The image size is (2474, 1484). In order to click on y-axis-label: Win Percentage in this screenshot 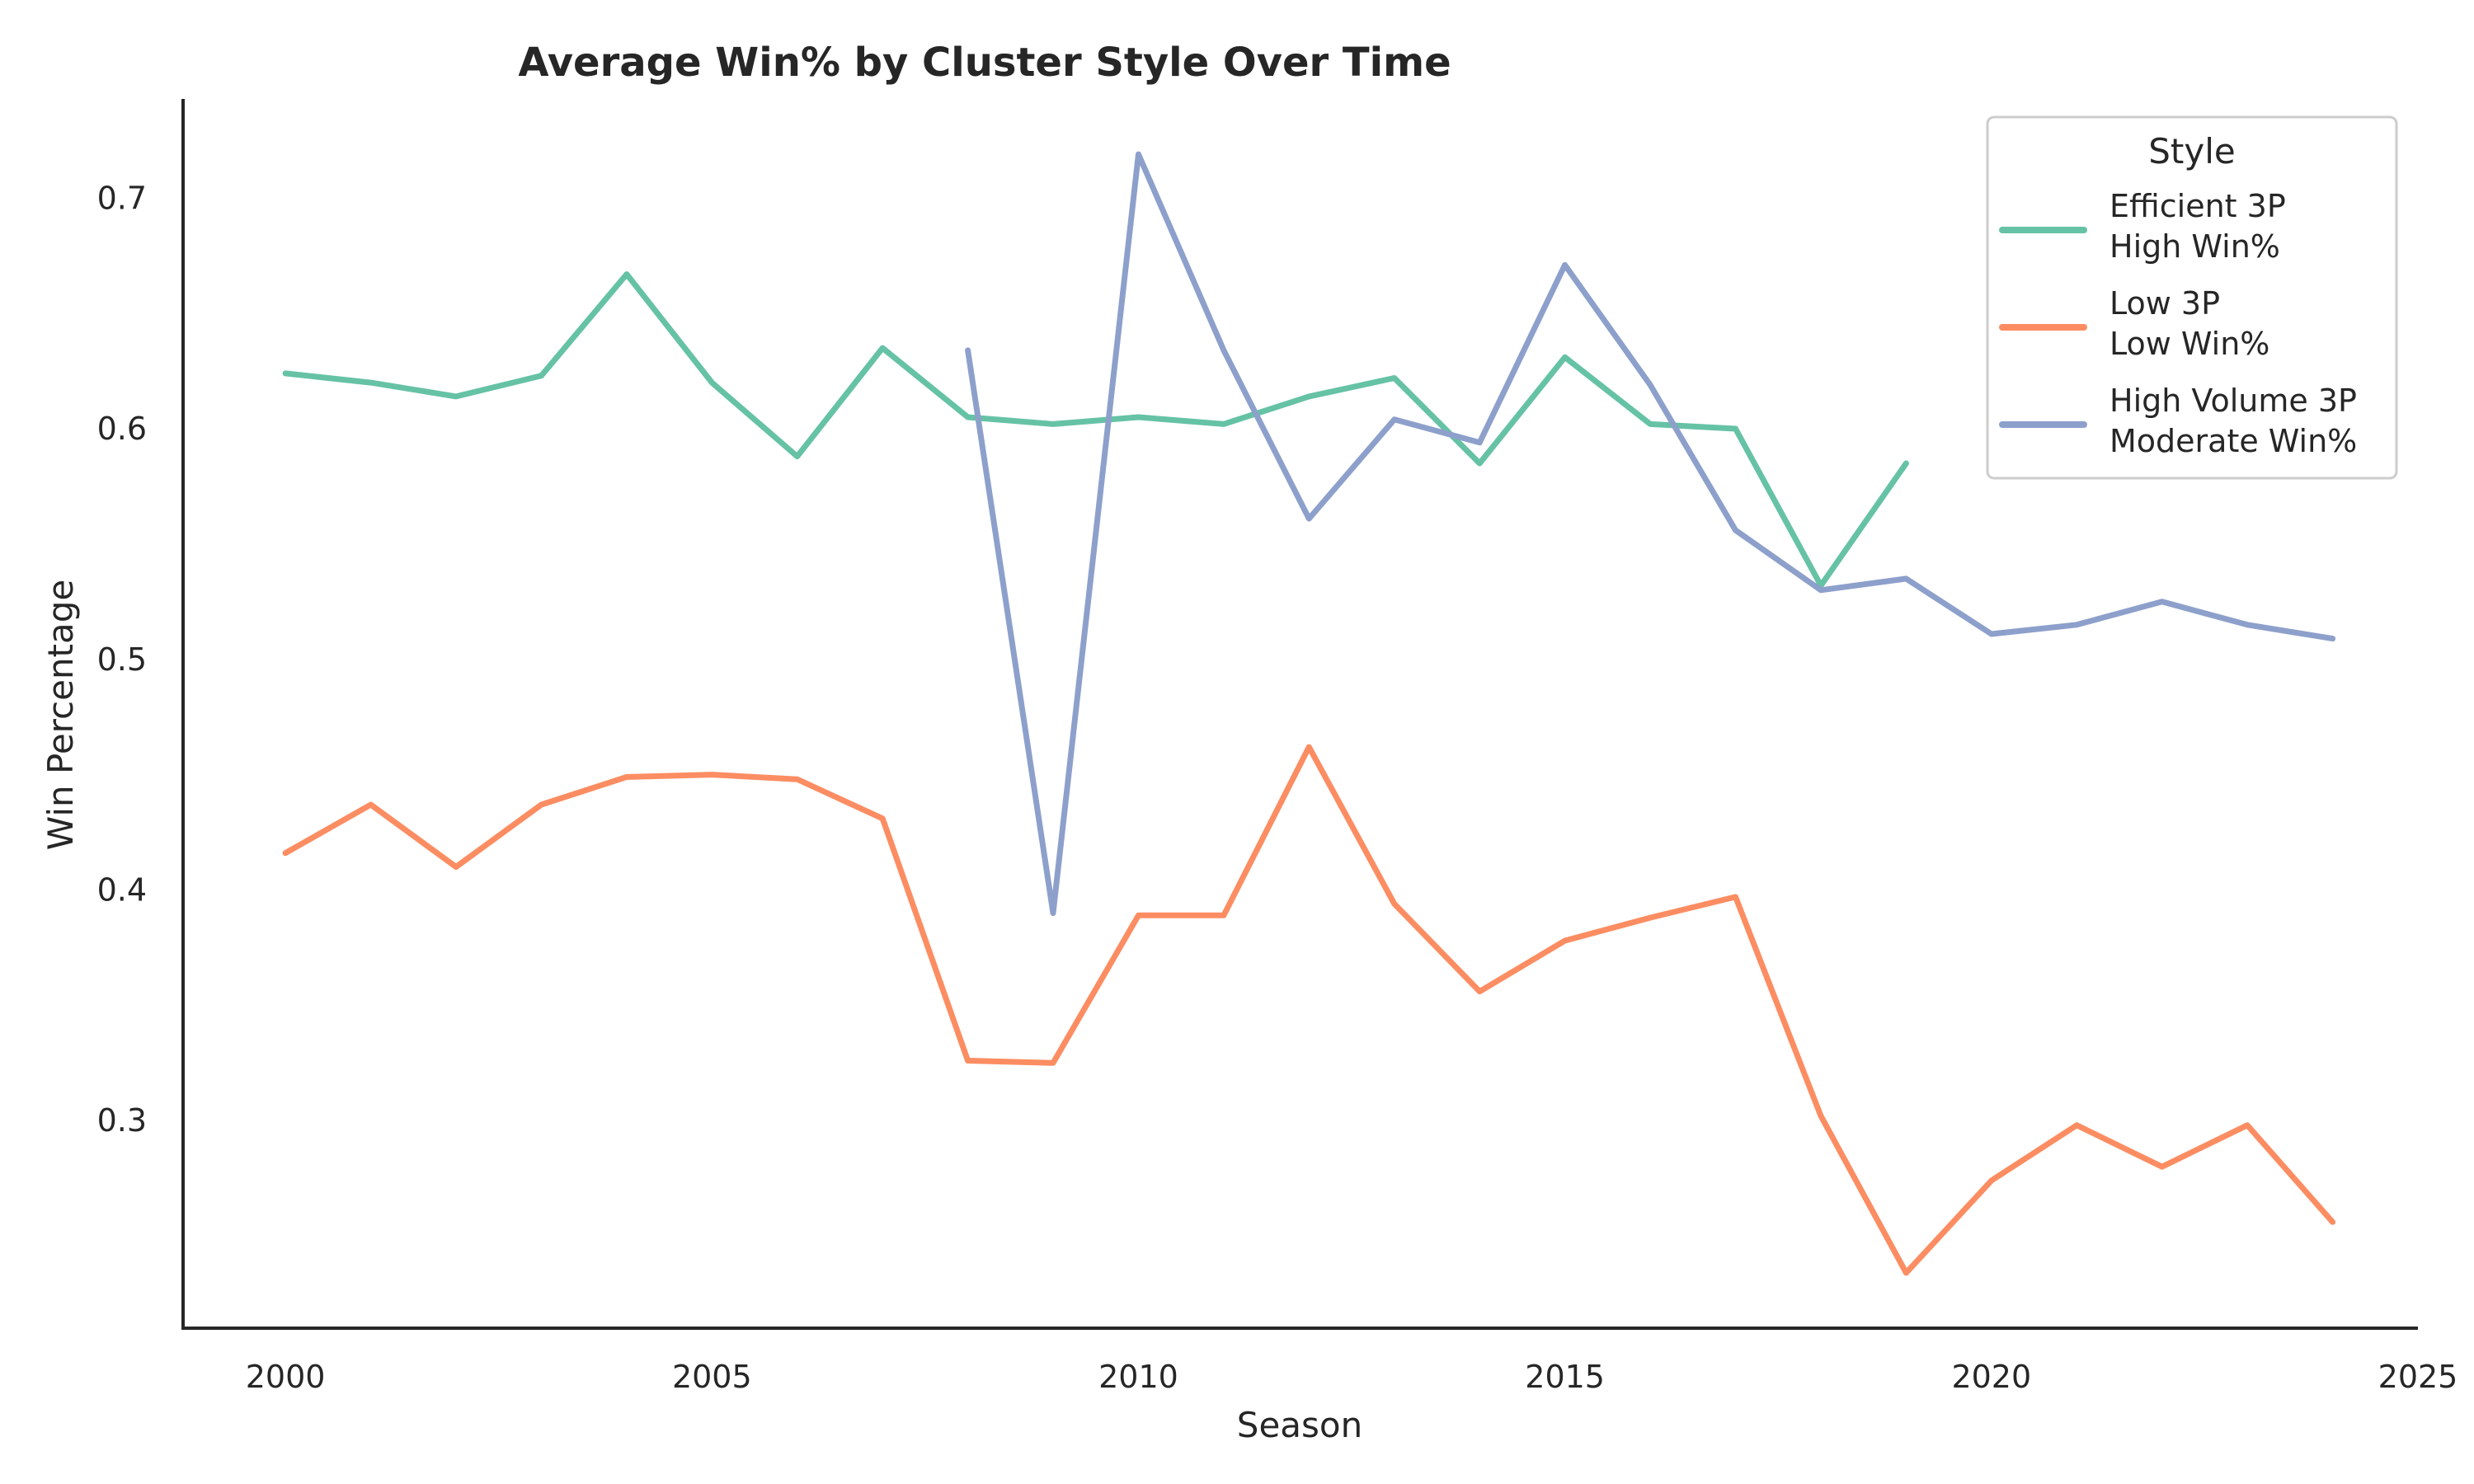, I will do `click(60, 715)`.